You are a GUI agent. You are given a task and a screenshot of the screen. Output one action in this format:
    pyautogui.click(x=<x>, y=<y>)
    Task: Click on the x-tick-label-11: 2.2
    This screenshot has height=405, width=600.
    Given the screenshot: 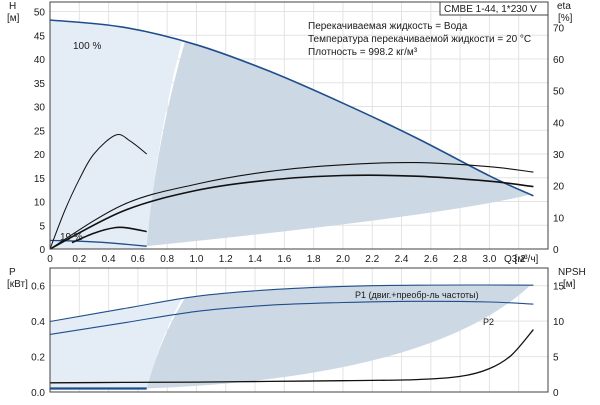 What is the action you would take?
    pyautogui.click(x=372, y=259)
    